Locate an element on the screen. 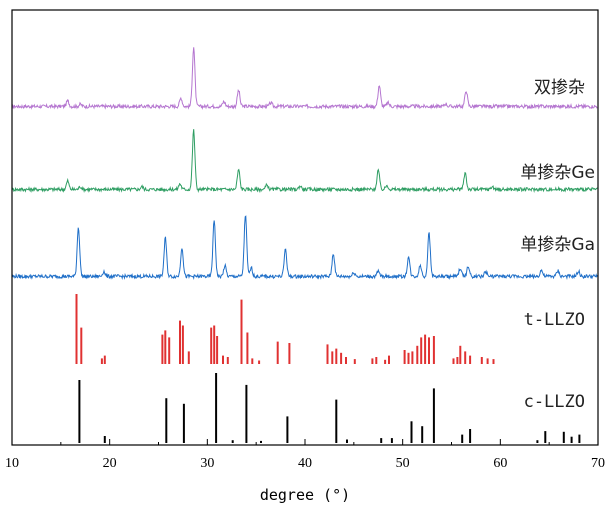  series-label: 单掺杂Ge is located at coordinates (557, 173).